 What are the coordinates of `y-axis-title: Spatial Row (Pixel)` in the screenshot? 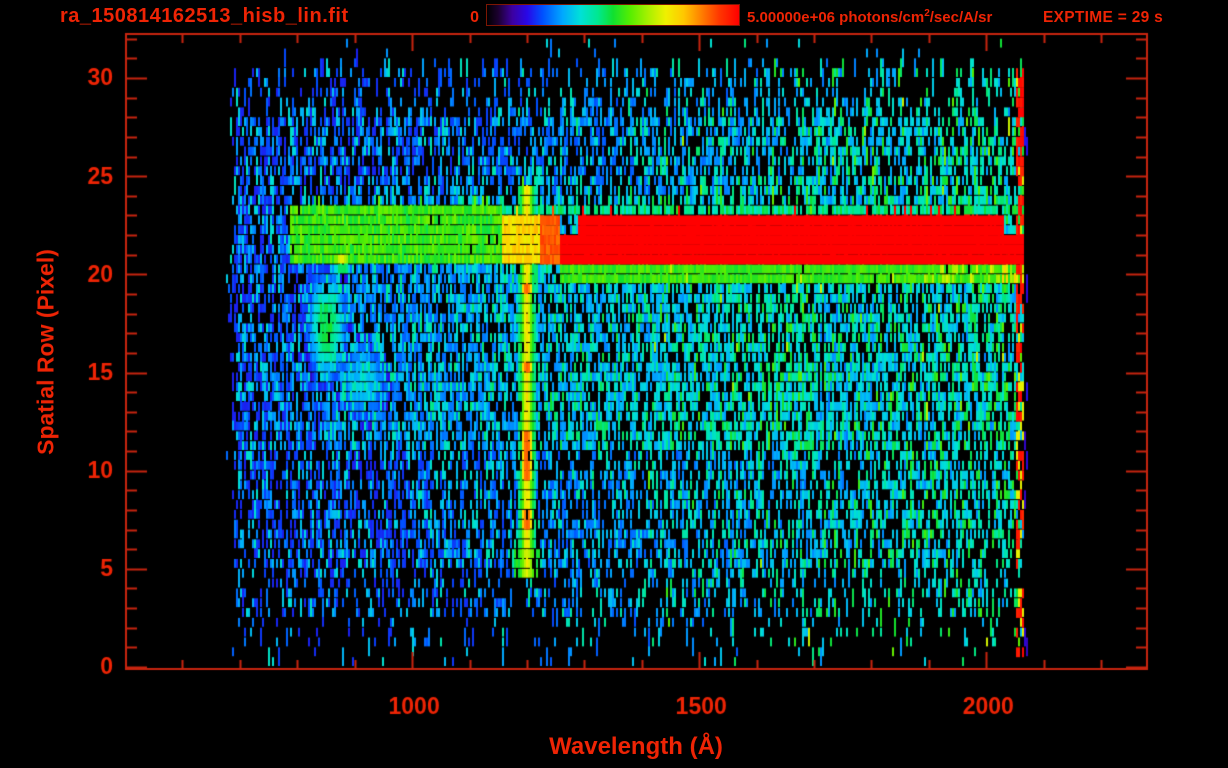 It's located at (45, 352).